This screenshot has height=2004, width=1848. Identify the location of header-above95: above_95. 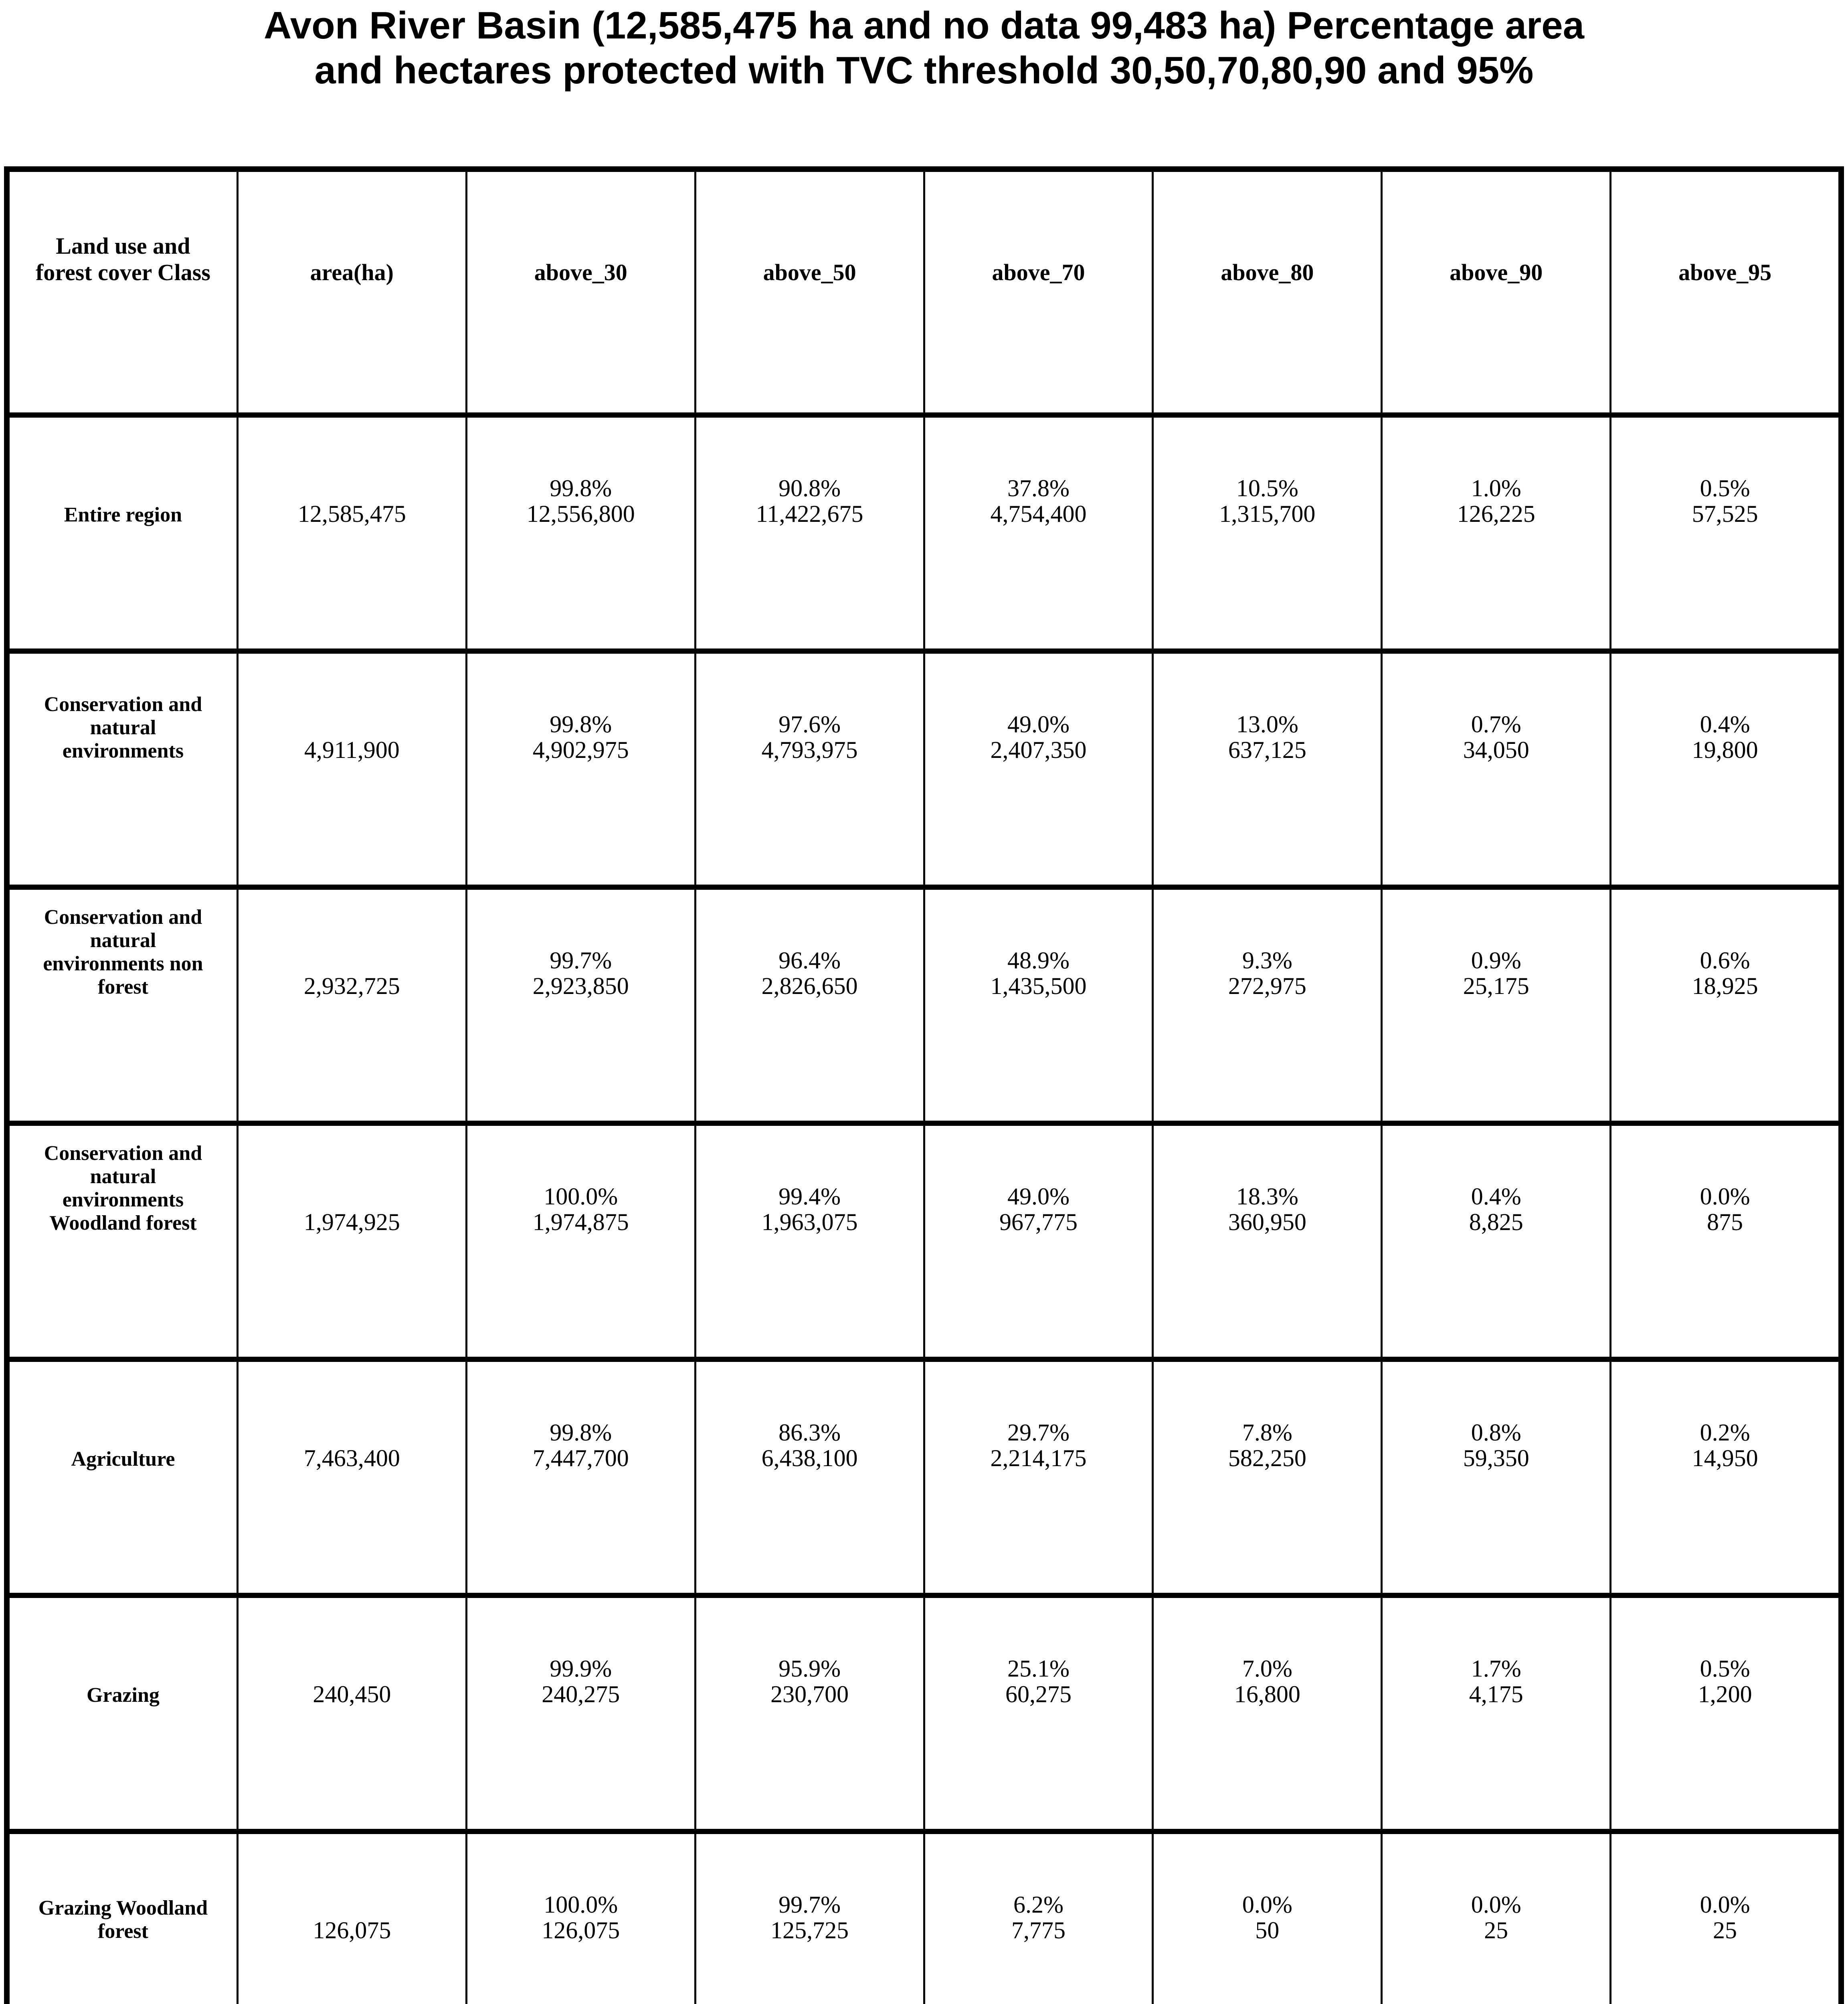
(1725, 292).